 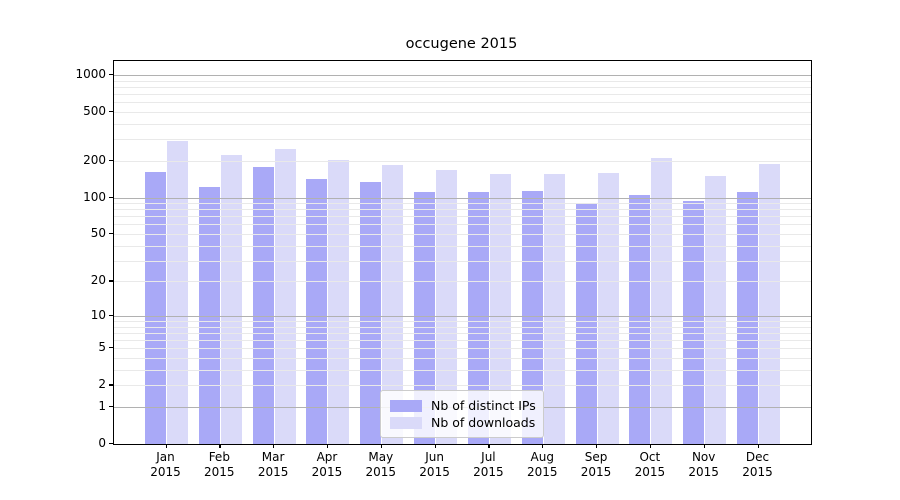 I want to click on x-tick-mark-mar, so click(x=274, y=446).